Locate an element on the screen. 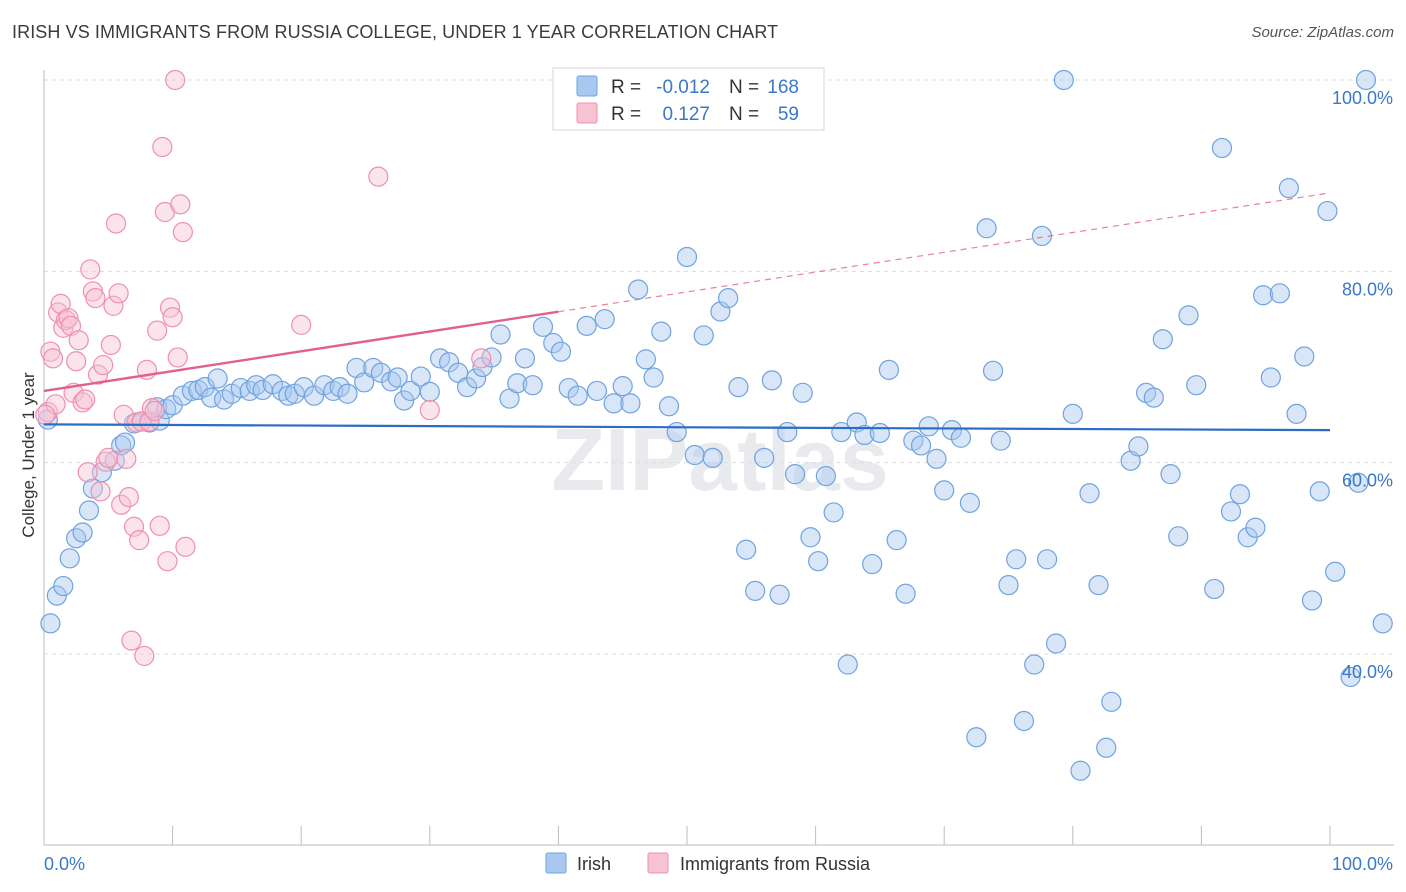 The image size is (1406, 892). bottom-legend-label-russia: Immigrants from Russia is located at coordinates (775, 864).